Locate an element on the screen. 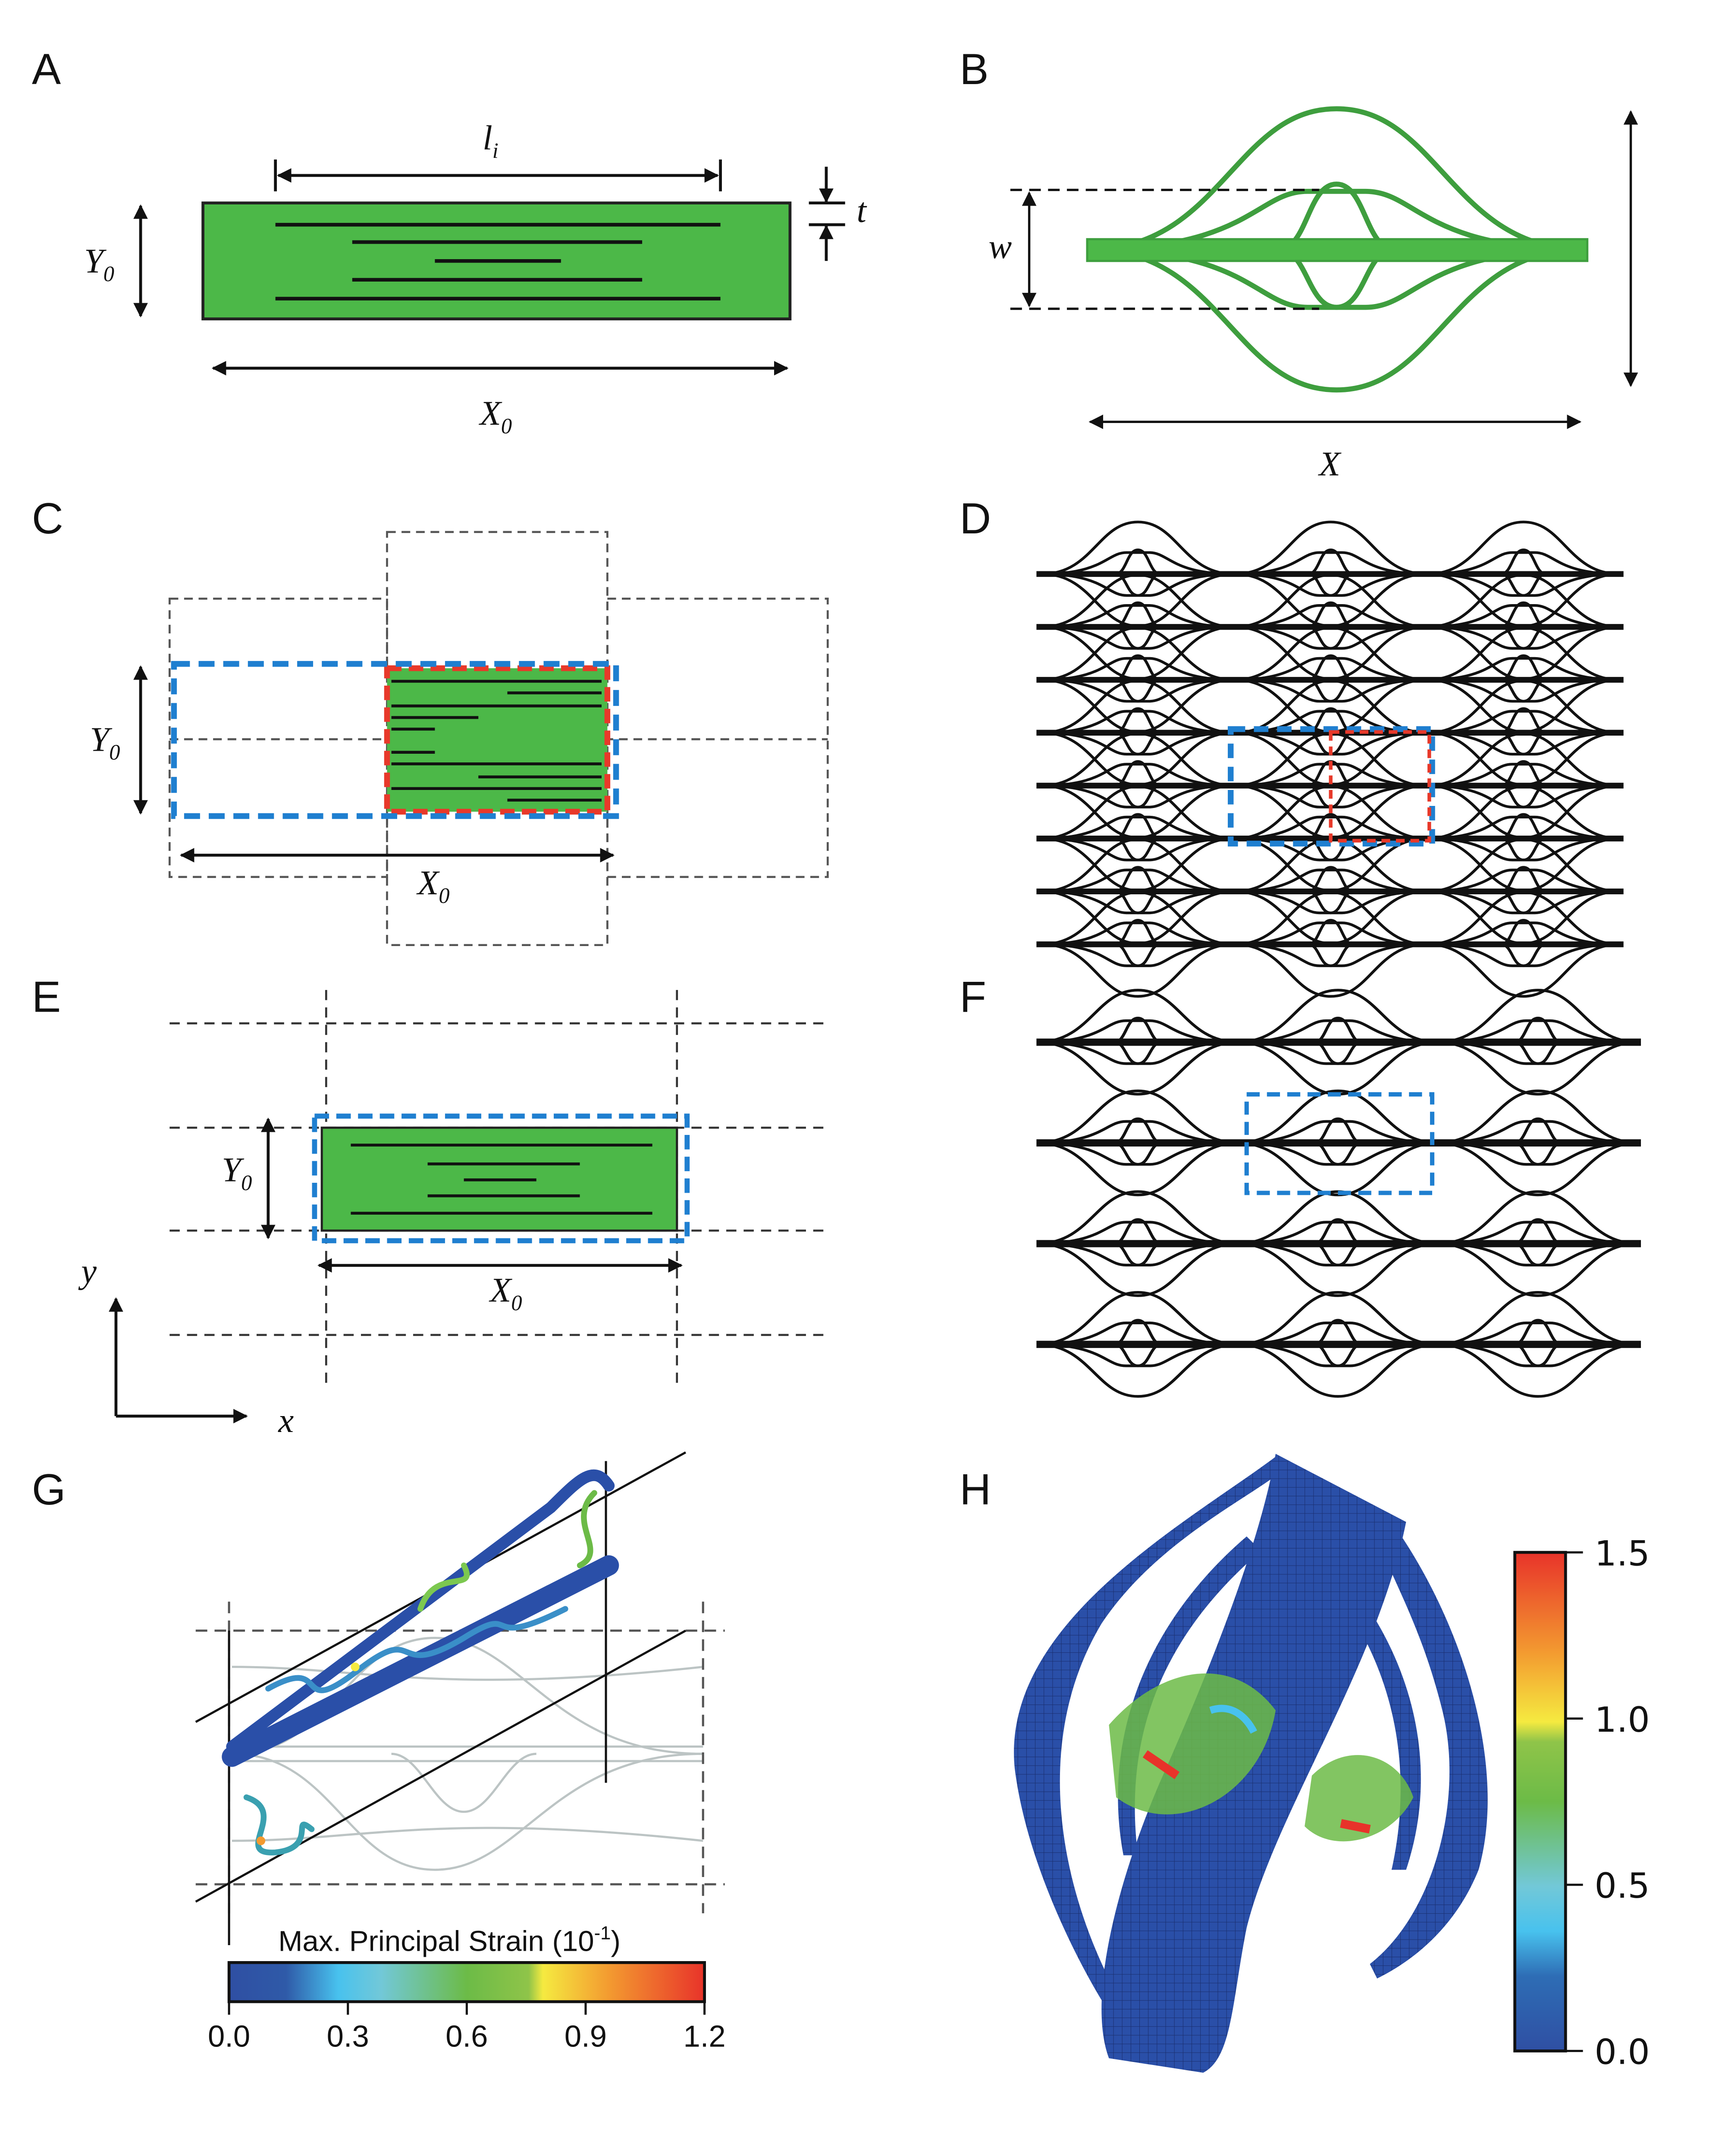 Image resolution: width=1725 pixels, height=2156 pixels. panel-e: E Y0 X0 y x is located at coordinates (430, 1206).